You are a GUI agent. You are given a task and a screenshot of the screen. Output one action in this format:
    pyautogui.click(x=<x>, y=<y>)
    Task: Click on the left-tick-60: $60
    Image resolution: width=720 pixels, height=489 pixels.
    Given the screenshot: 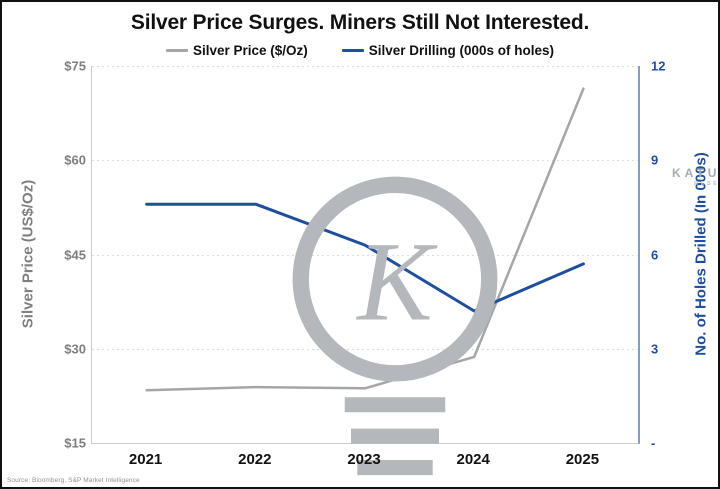 What is the action you would take?
    pyautogui.click(x=75, y=160)
    